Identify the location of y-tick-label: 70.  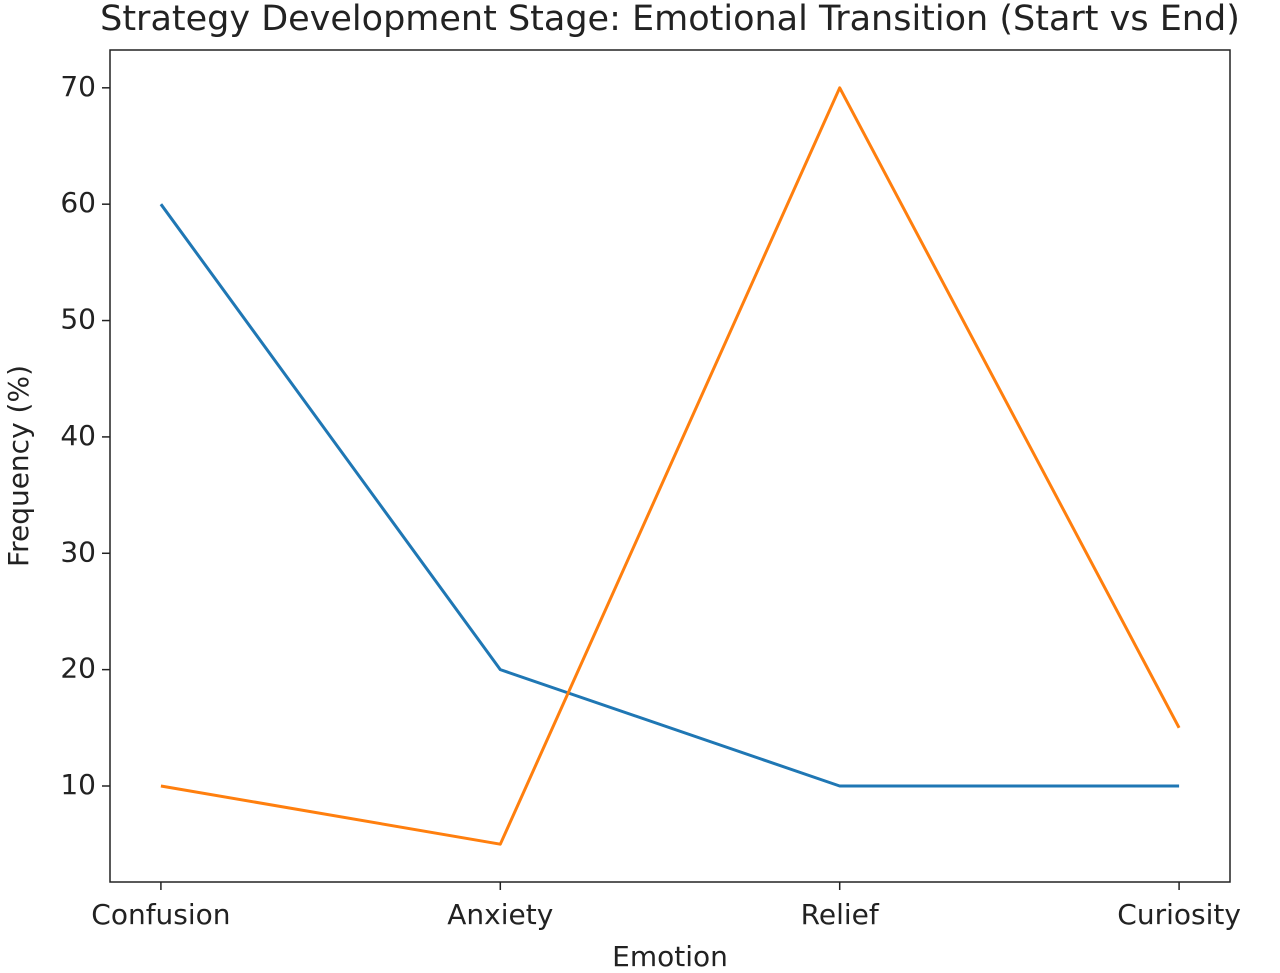
(78, 86).